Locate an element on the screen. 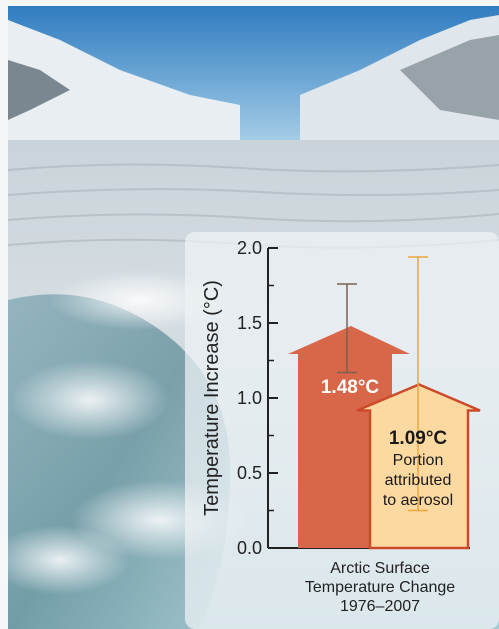 The height and width of the screenshot is (629, 499). x-axis-label-line: 1976–2007 is located at coordinates (380, 606).